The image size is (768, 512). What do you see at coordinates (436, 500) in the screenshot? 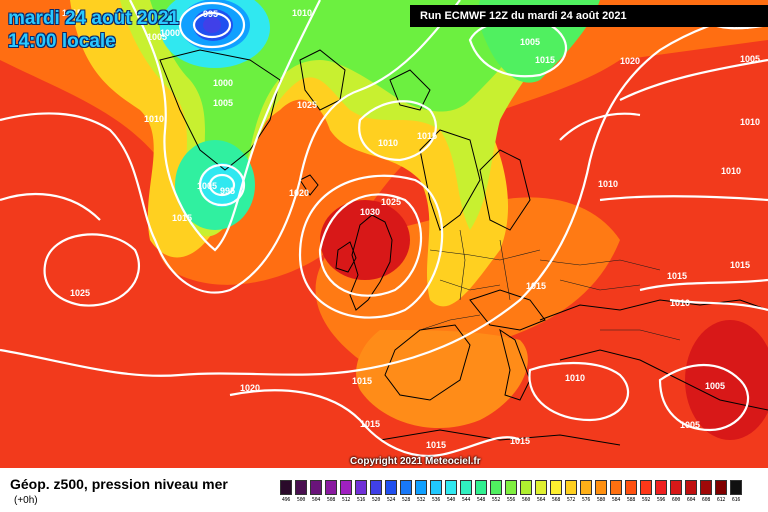
I see `scale-value-label: 536` at bounding box center [436, 500].